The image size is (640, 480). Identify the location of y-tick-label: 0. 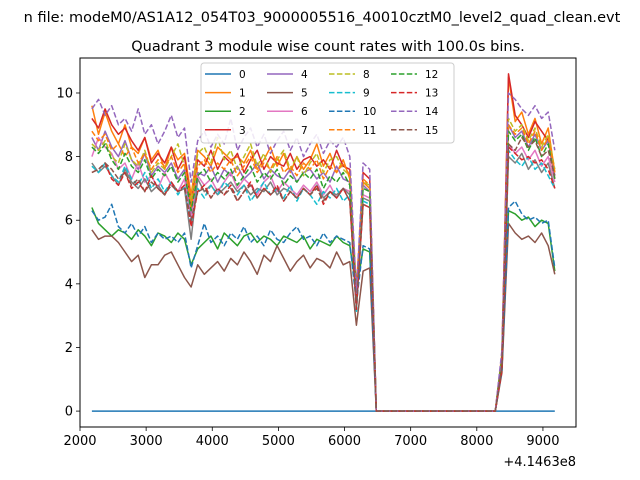
(69, 412).